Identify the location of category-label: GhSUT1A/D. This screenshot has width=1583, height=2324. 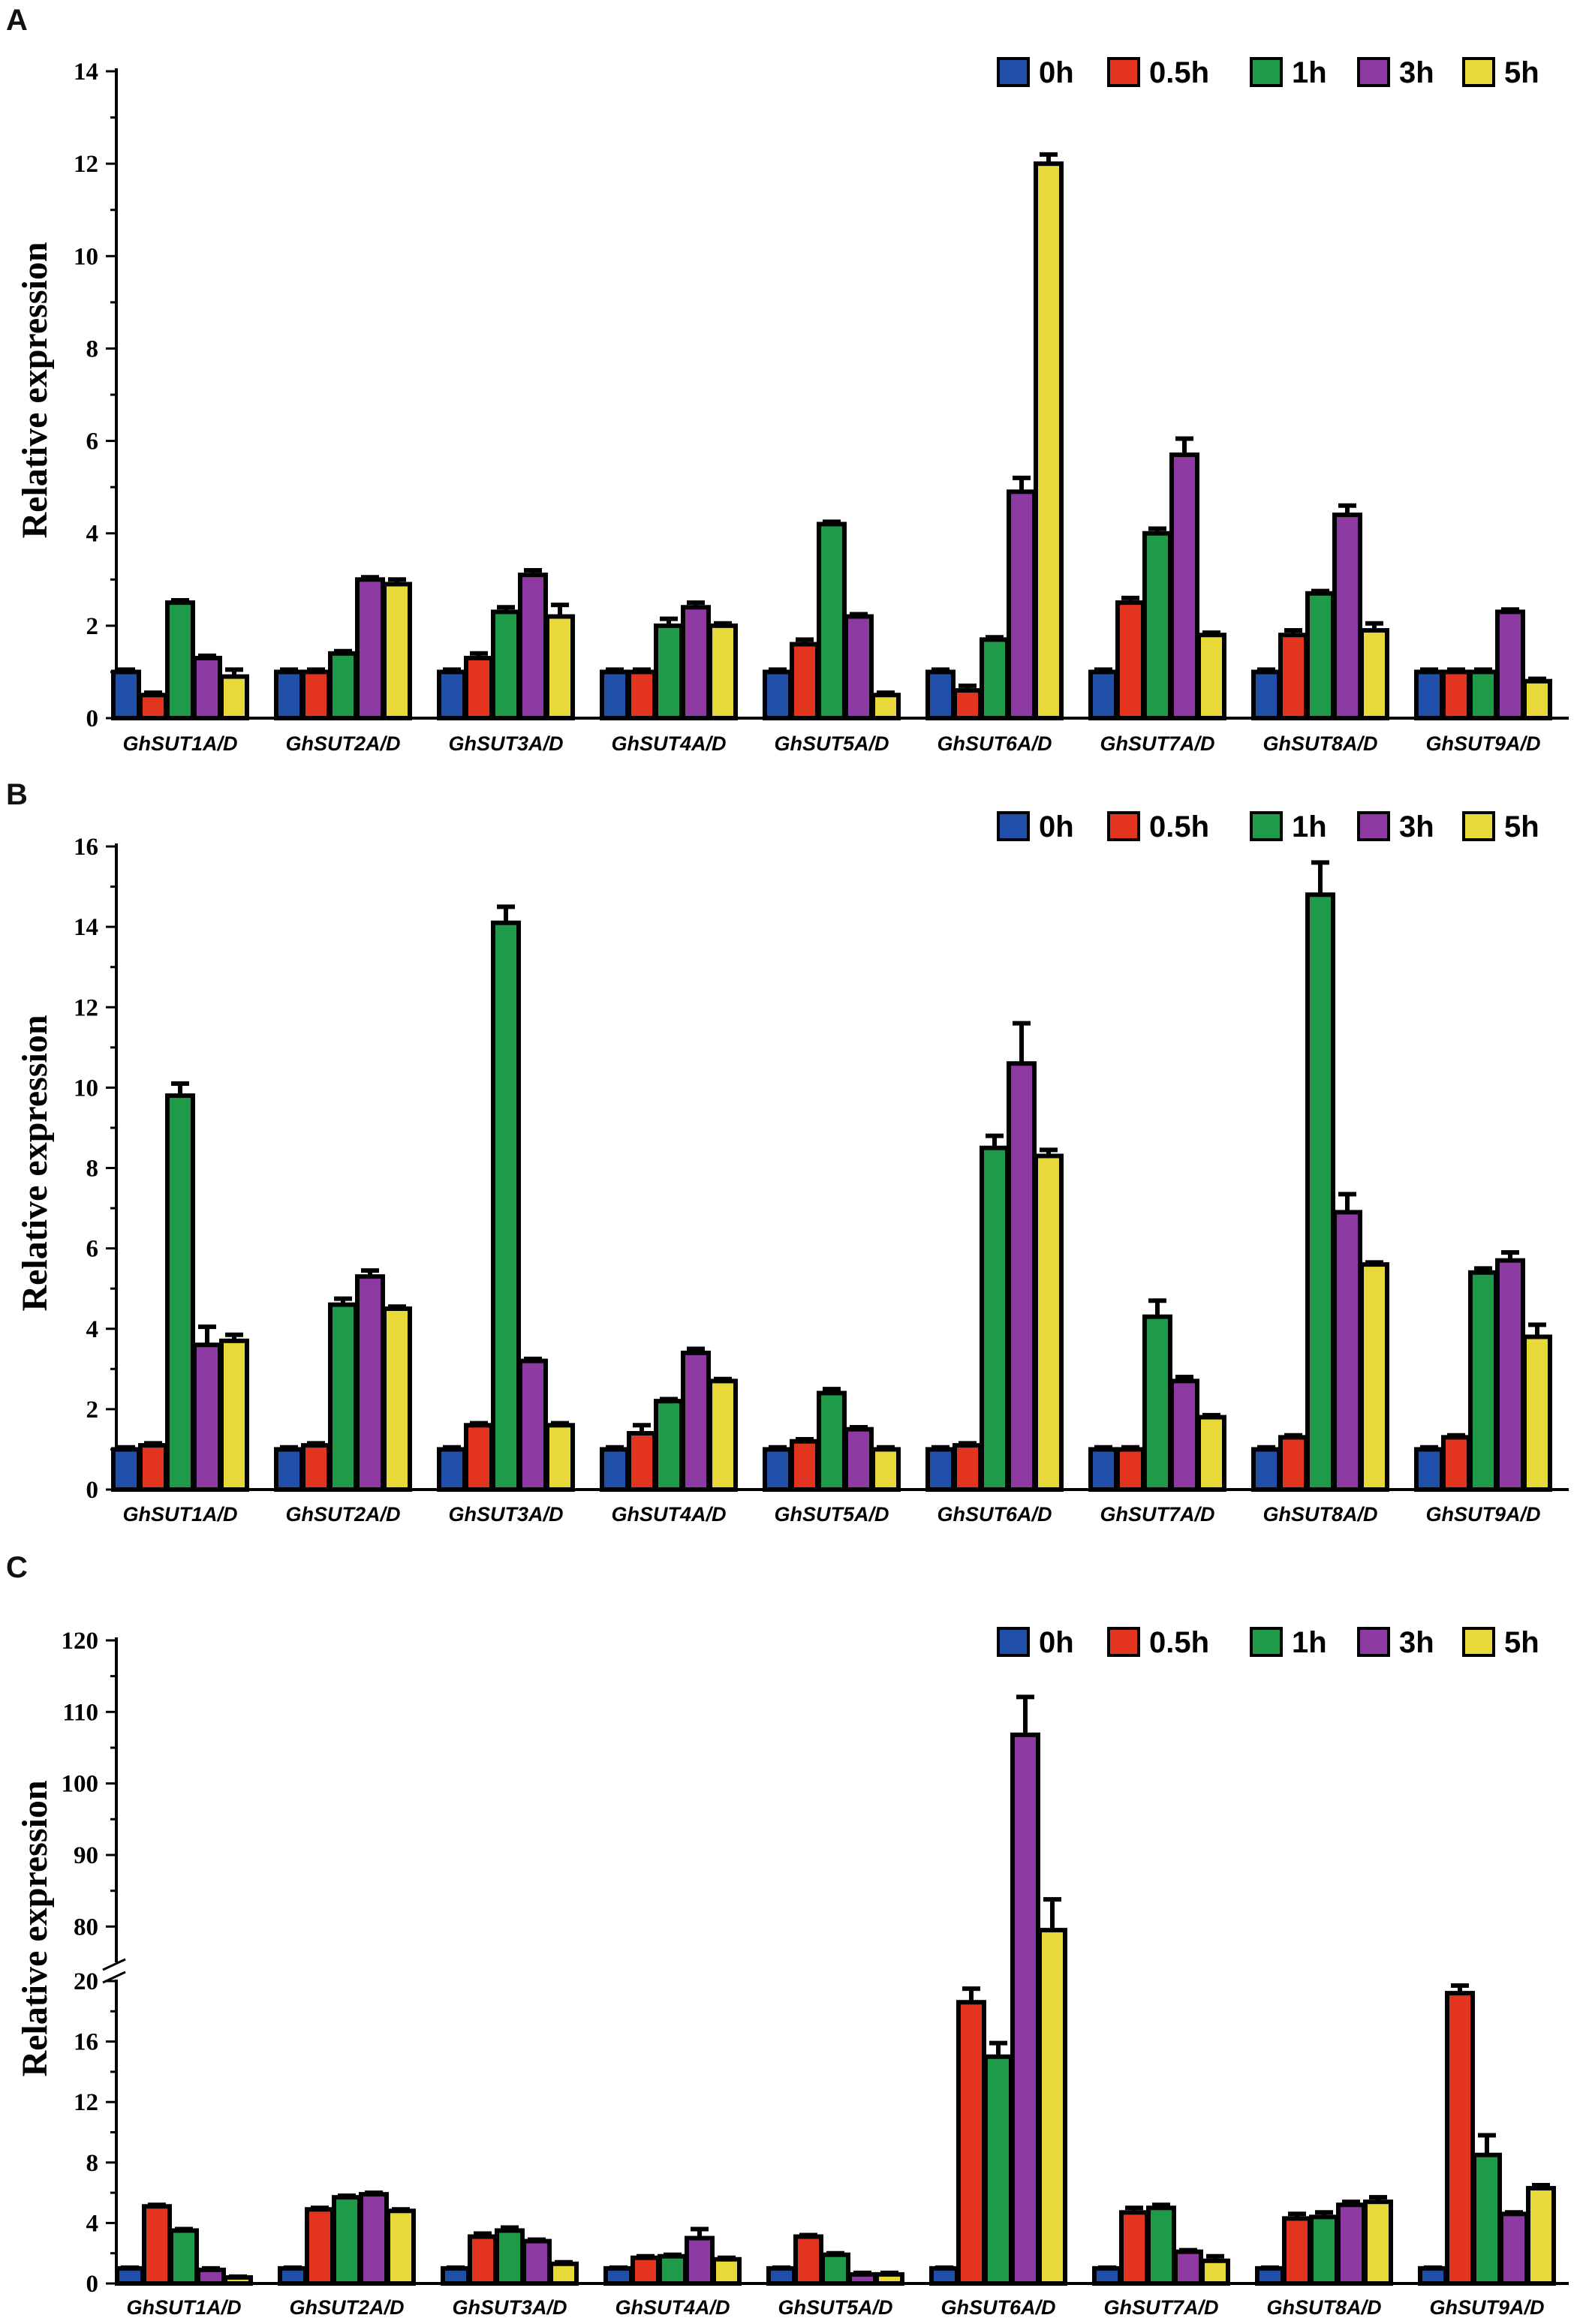
(184, 2307).